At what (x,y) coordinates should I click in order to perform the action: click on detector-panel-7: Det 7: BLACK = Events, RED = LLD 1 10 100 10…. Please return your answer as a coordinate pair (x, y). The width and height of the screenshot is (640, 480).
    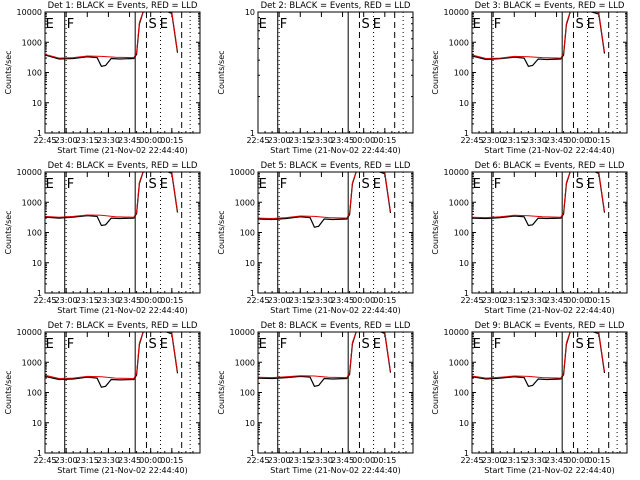
    Looking at the image, I should click on (102, 398).